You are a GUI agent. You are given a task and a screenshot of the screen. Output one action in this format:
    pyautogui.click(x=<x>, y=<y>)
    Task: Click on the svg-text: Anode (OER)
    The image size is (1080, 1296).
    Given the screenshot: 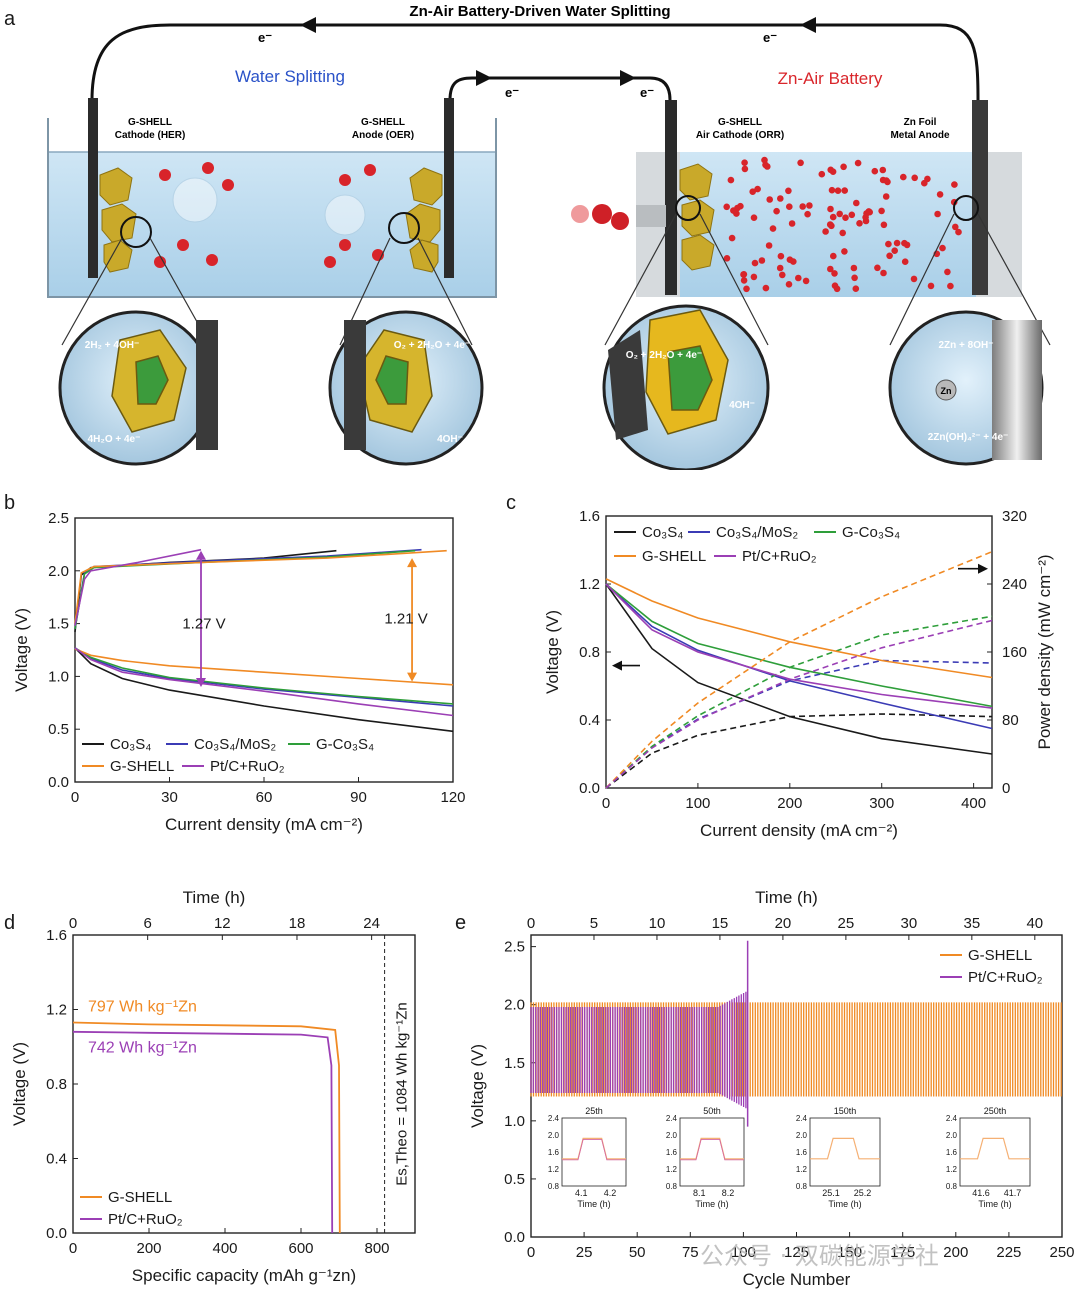 What is the action you would take?
    pyautogui.click(x=383, y=135)
    